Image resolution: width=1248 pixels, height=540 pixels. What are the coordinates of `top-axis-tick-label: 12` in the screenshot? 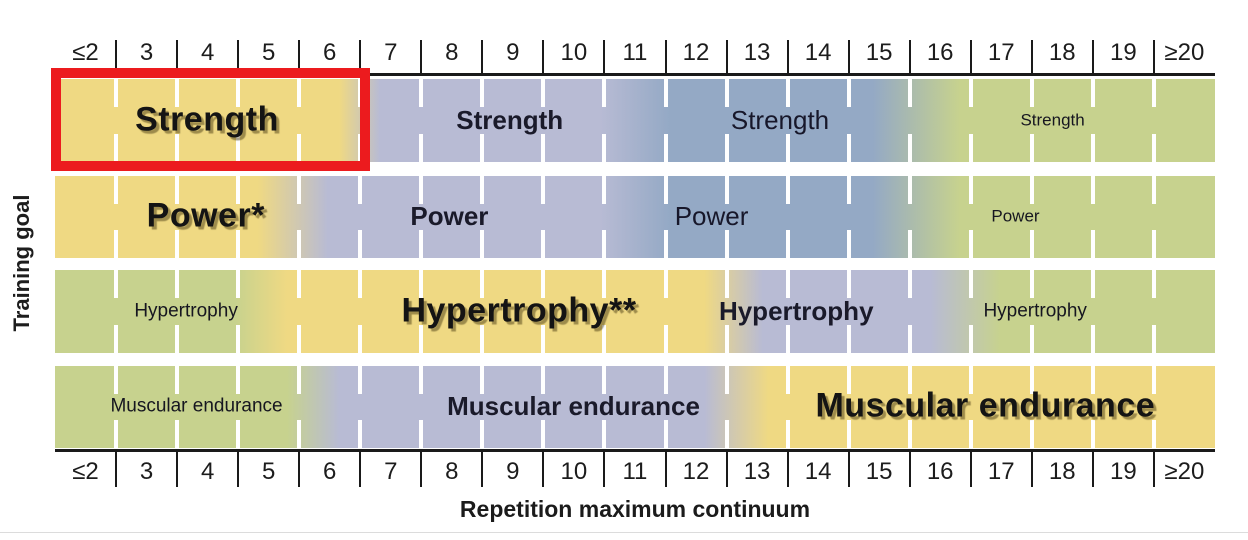 It's located at (696, 52).